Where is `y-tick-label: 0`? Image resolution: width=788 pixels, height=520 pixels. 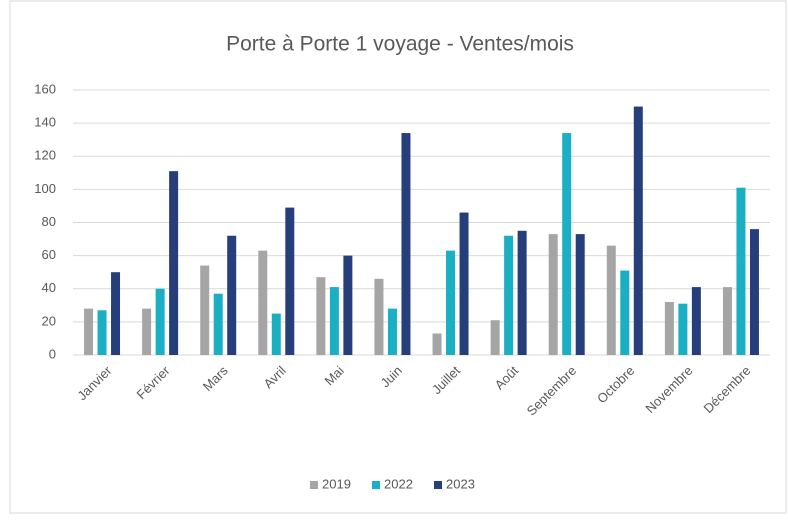
y-tick-label: 0 is located at coordinates (52, 353).